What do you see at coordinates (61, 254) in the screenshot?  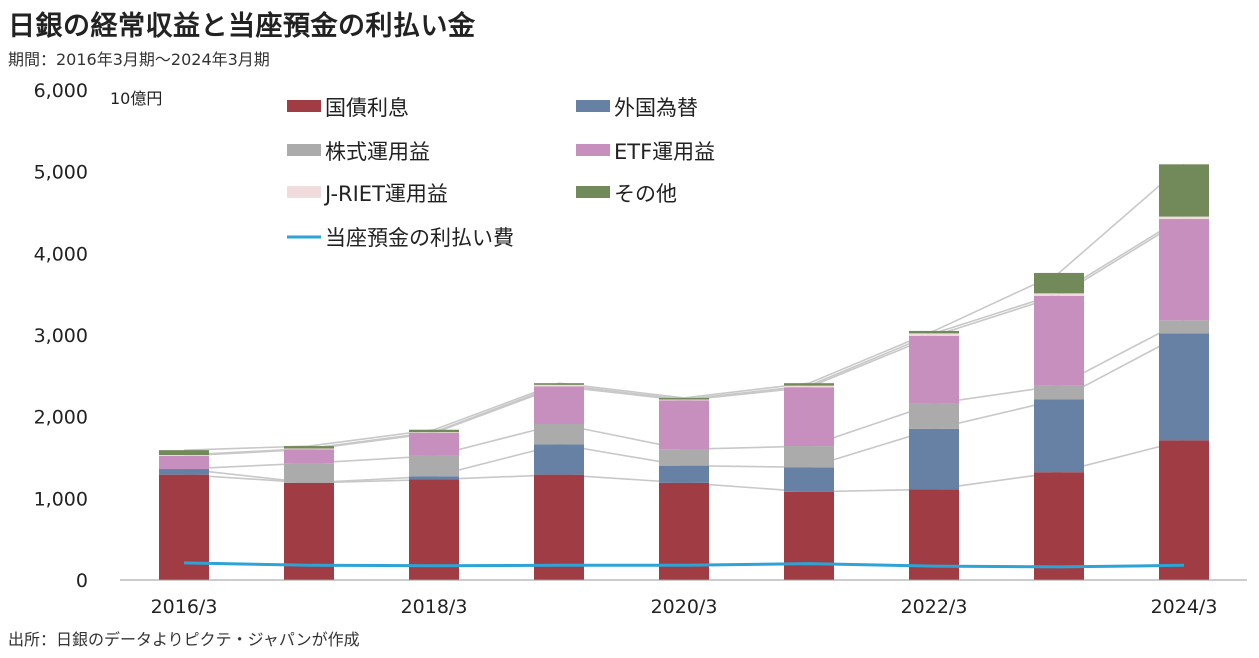 I see `y-tick-label: 4,000` at bounding box center [61, 254].